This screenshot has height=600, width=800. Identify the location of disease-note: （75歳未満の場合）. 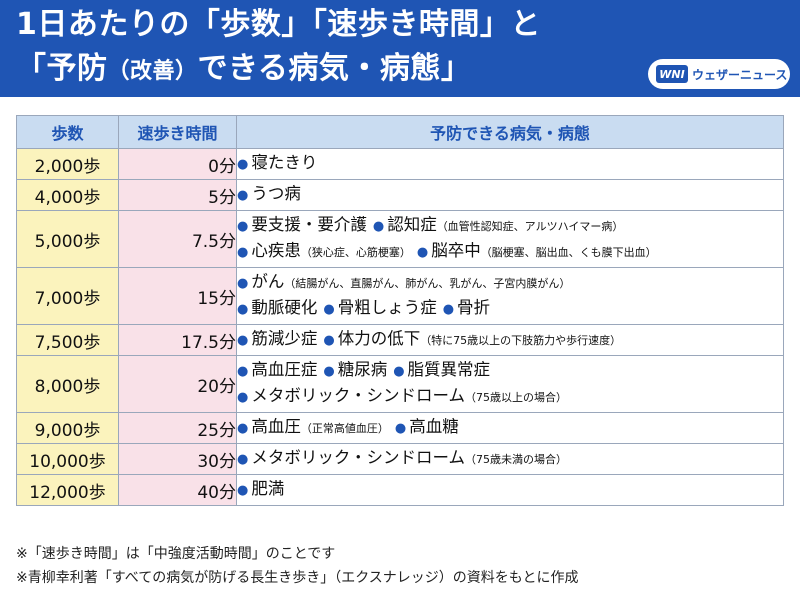
(516, 459).